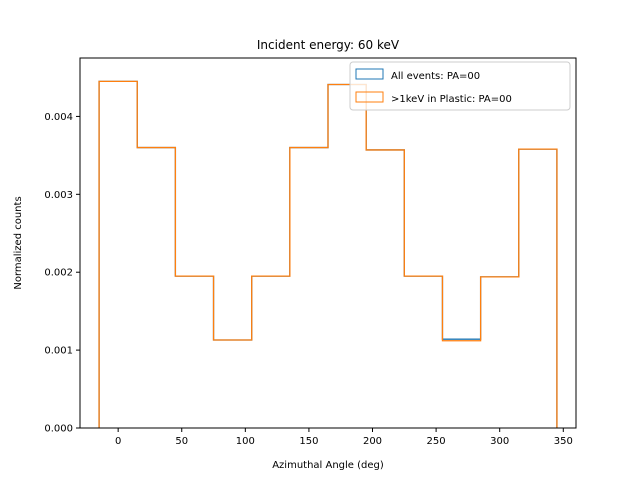 Image resolution: width=640 pixels, height=480 pixels. Describe the element at coordinates (436, 441) in the screenshot. I see `x-tick-label: 250` at that location.